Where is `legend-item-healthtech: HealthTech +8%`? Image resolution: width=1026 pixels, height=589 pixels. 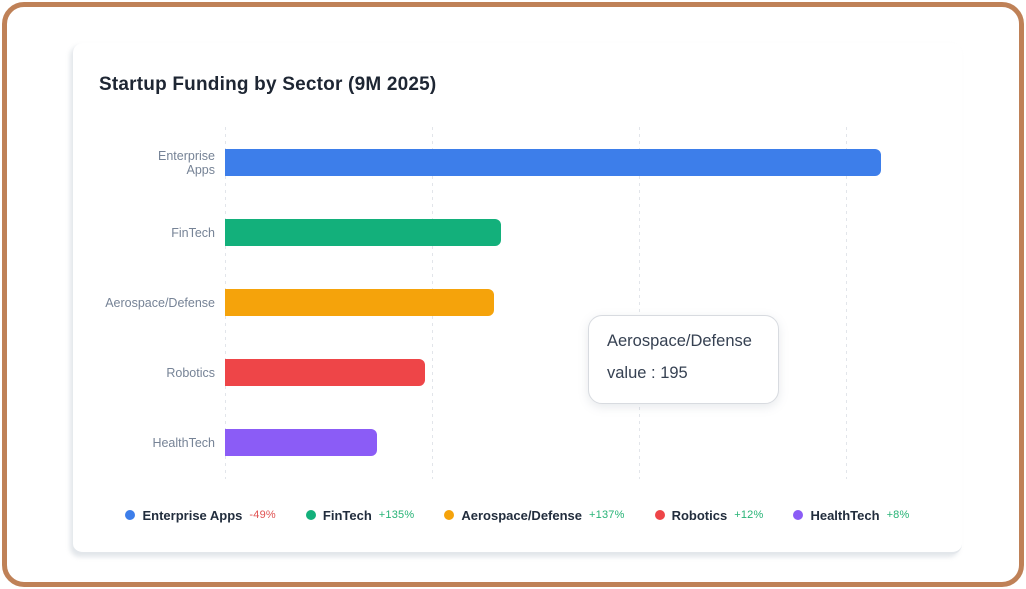 legend-item-healthtech: HealthTech +8% is located at coordinates (851, 515).